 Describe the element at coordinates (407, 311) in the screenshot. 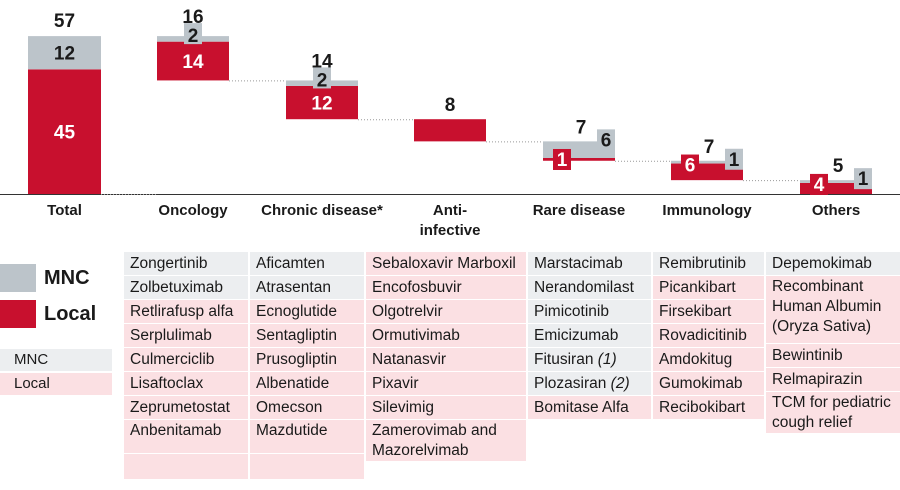

I see `drug-name: Olgotrelvir` at that location.